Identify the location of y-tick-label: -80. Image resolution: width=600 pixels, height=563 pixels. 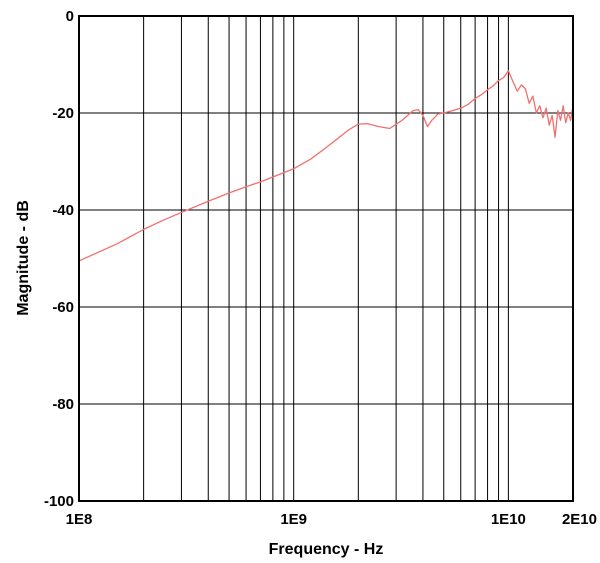
(63, 404).